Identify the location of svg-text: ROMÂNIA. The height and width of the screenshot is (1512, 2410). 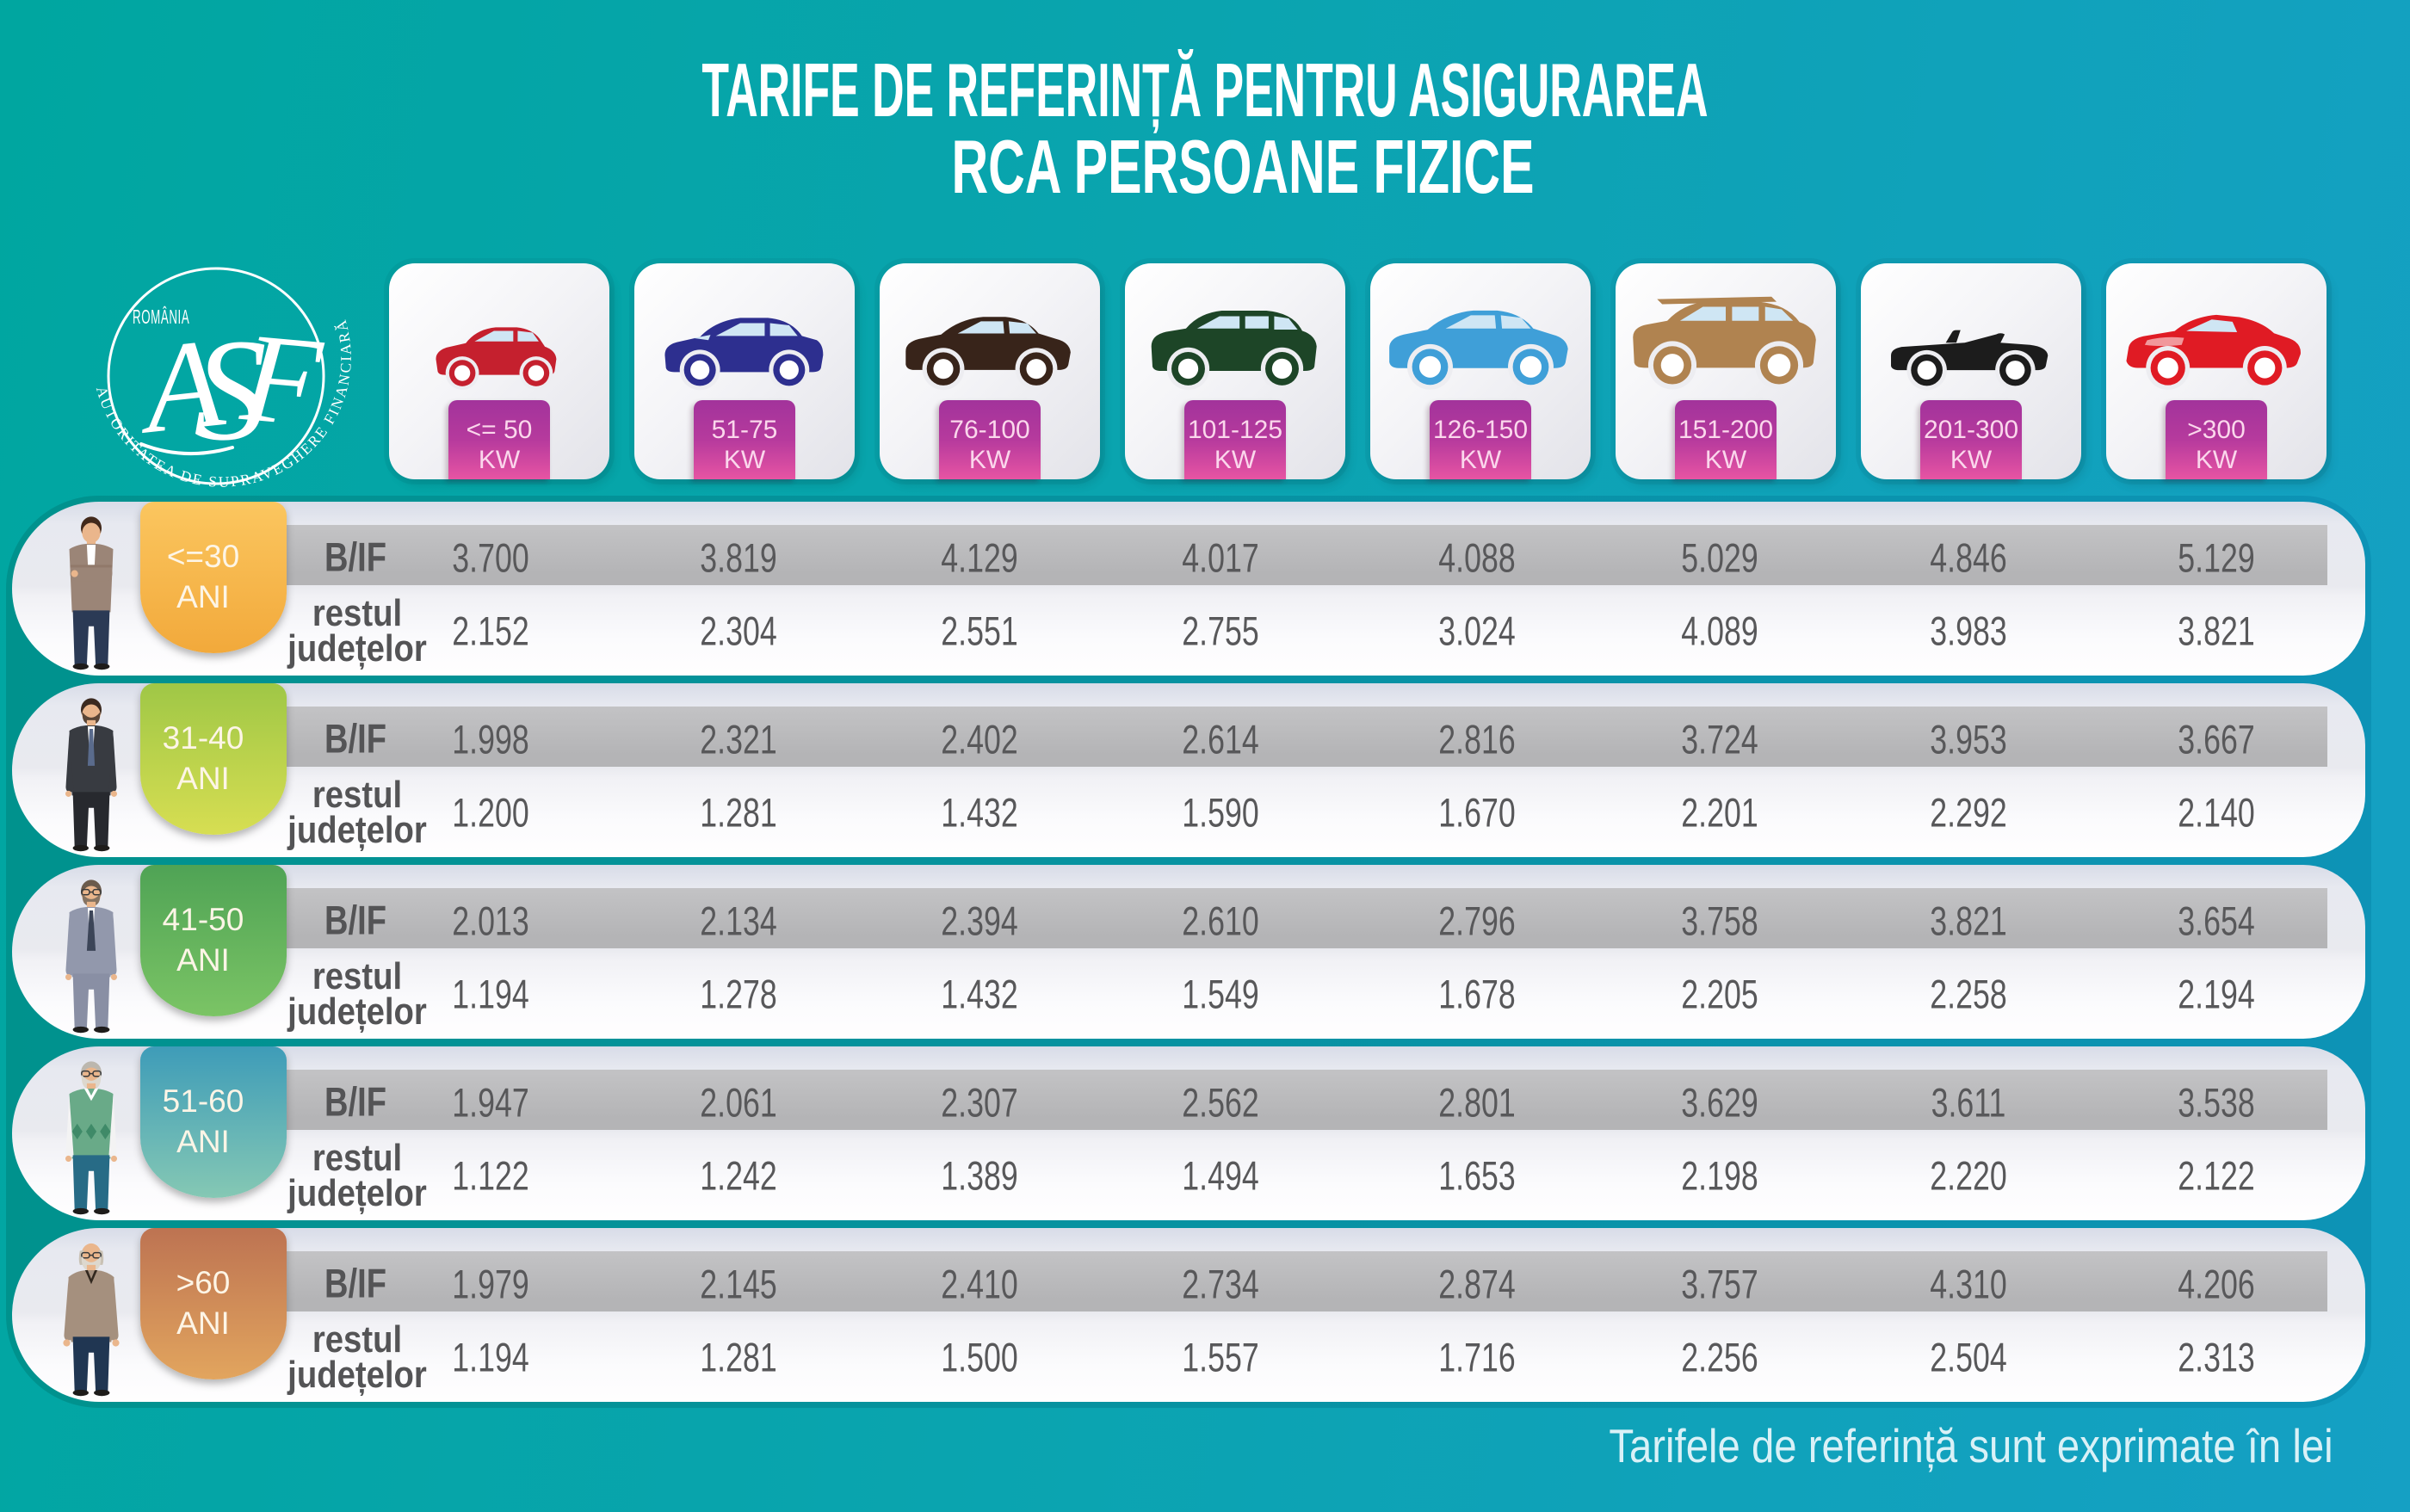
(161, 316).